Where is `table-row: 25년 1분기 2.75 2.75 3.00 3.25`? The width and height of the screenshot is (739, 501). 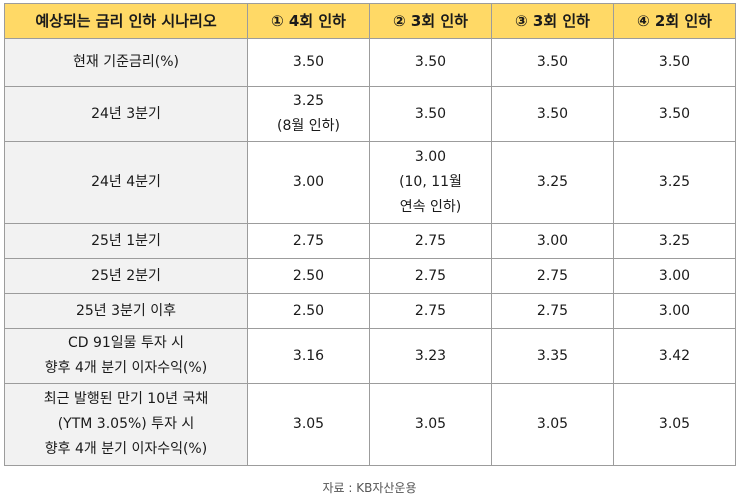 table-row: 25년 1분기 2.75 2.75 3.00 3.25 is located at coordinates (370, 241).